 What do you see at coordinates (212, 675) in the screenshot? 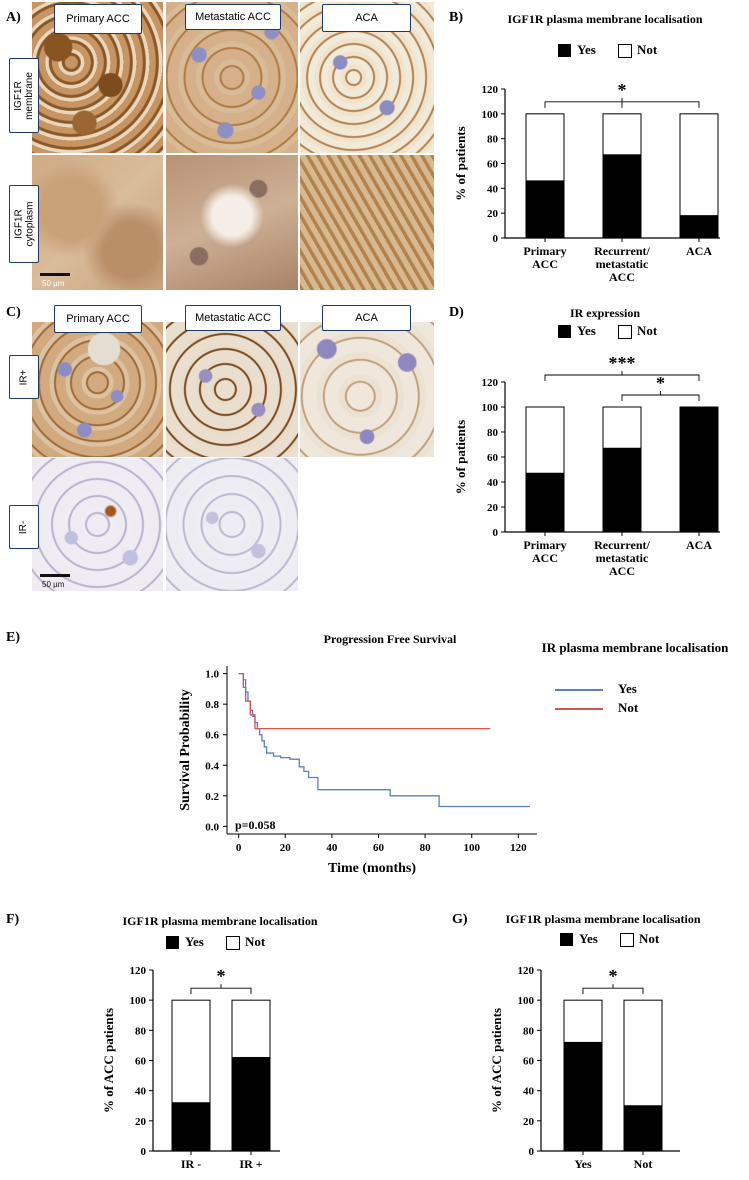
I see `y-tick-label: 1.0` at bounding box center [212, 675].